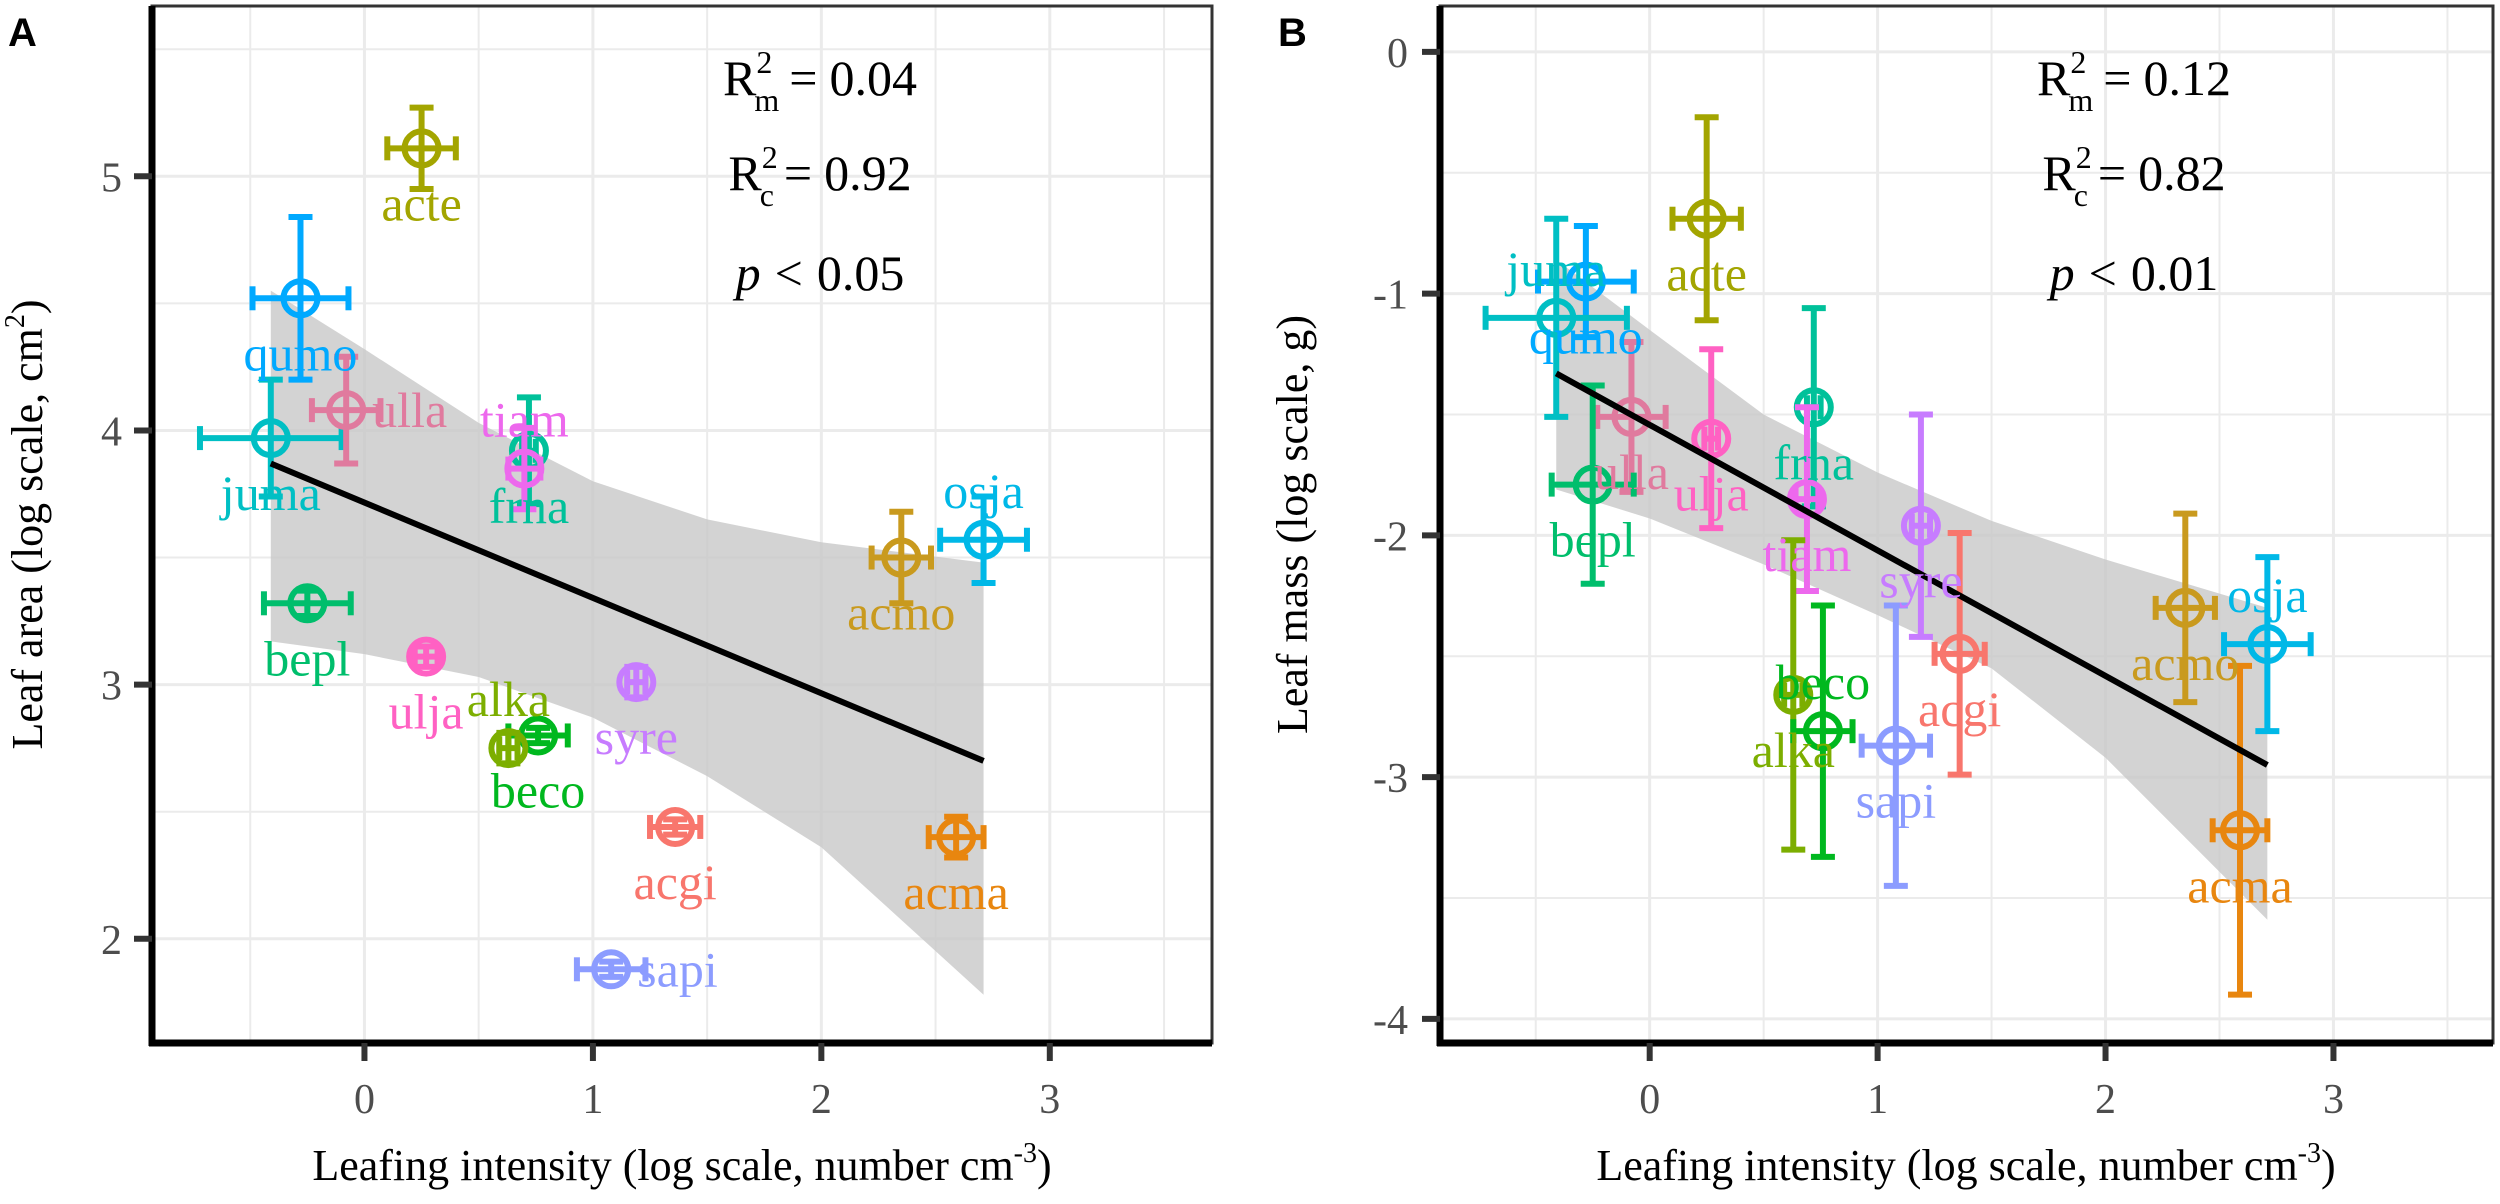 The width and height of the screenshot is (2500, 1204). I want to click on point-label-sapi: sapi, so click(677, 969).